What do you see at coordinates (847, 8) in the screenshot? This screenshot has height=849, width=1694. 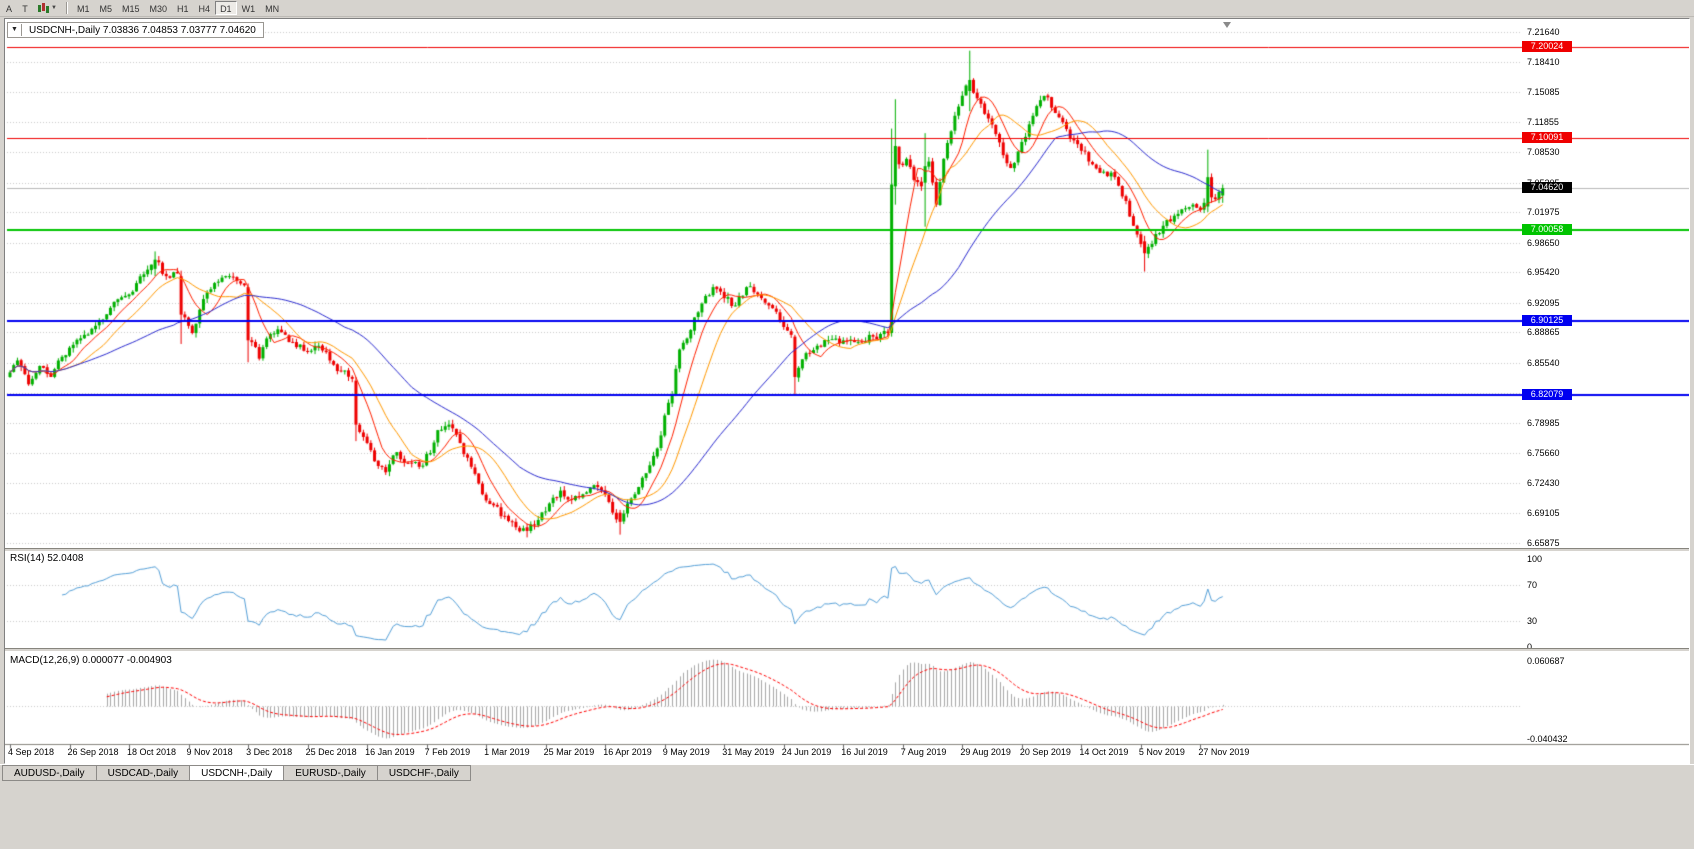 I see `toolbar: A T ▼ M1 M5 M15 M30 H1 H4 D1 W1 MN` at bounding box center [847, 8].